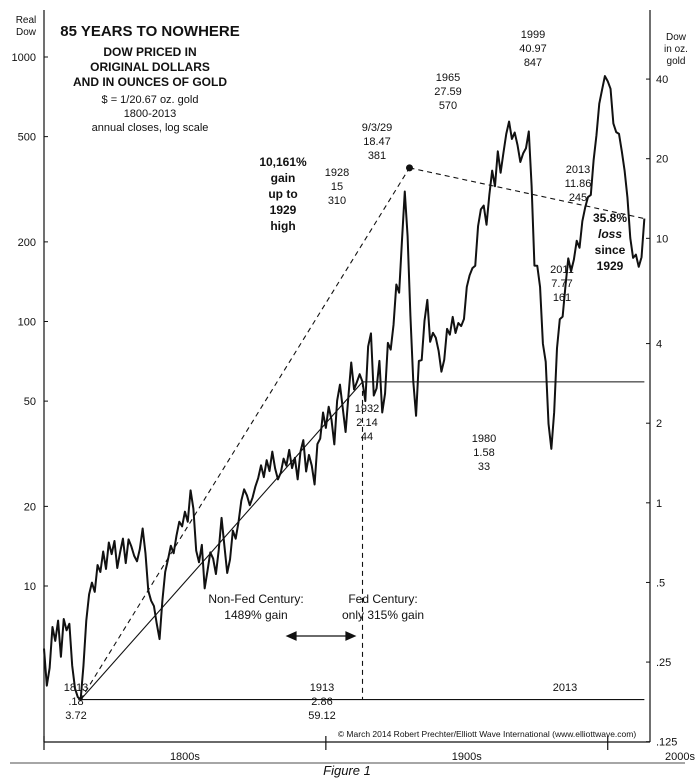 This screenshot has width=695, height=780. I want to click on annotation-1913-line-2: 2.86, so click(321, 702).